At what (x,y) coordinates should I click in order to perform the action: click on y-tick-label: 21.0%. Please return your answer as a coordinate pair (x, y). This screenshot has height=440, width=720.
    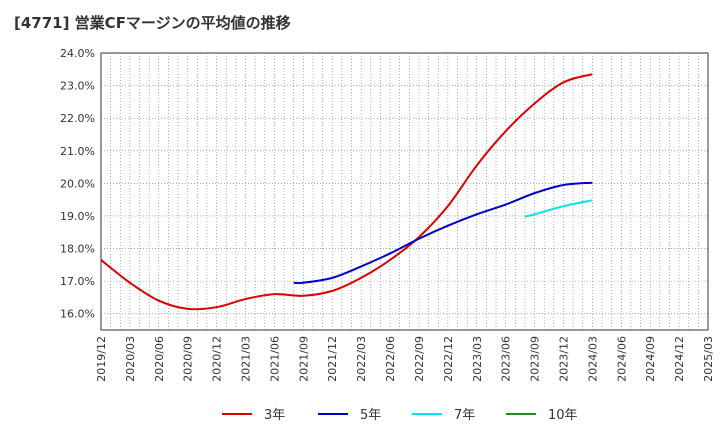
    Looking at the image, I should click on (77, 151).